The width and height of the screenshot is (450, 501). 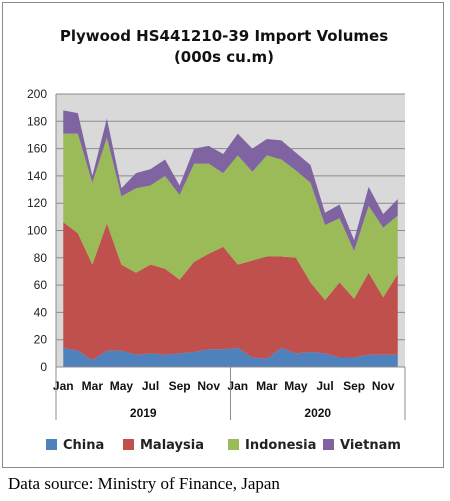 What do you see at coordinates (37, 94) in the screenshot?
I see `y-tick-label: 200` at bounding box center [37, 94].